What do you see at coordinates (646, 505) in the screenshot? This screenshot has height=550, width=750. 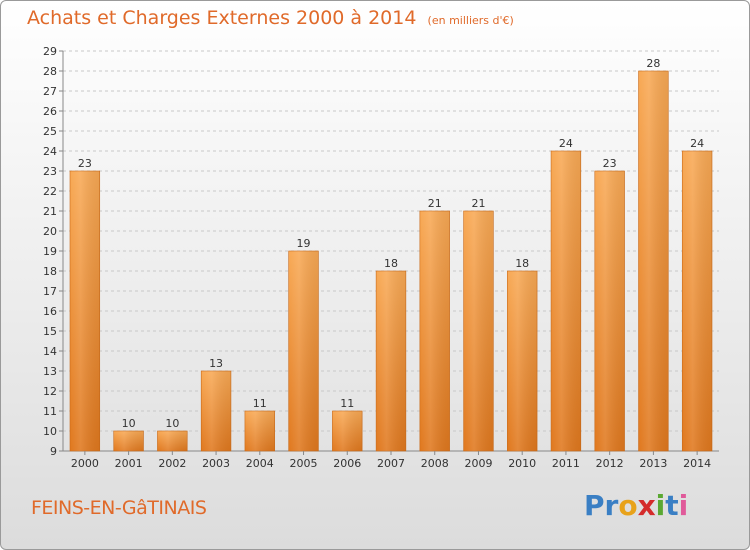 I see `logo-letter: x` at bounding box center [646, 505].